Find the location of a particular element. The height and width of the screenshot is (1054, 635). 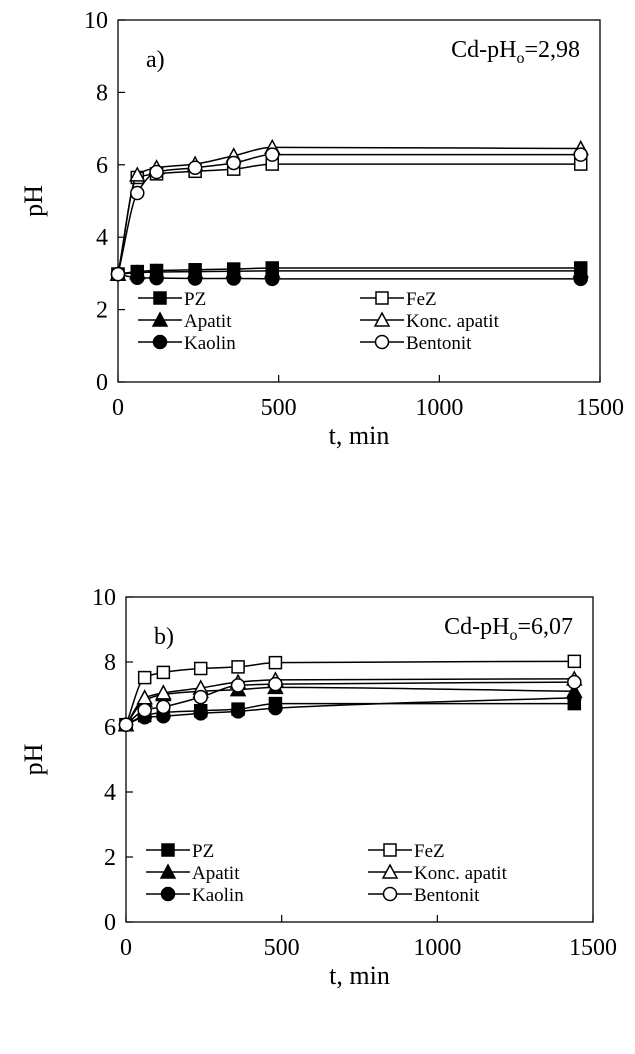

series-line-bentonit is located at coordinates (349, 214).